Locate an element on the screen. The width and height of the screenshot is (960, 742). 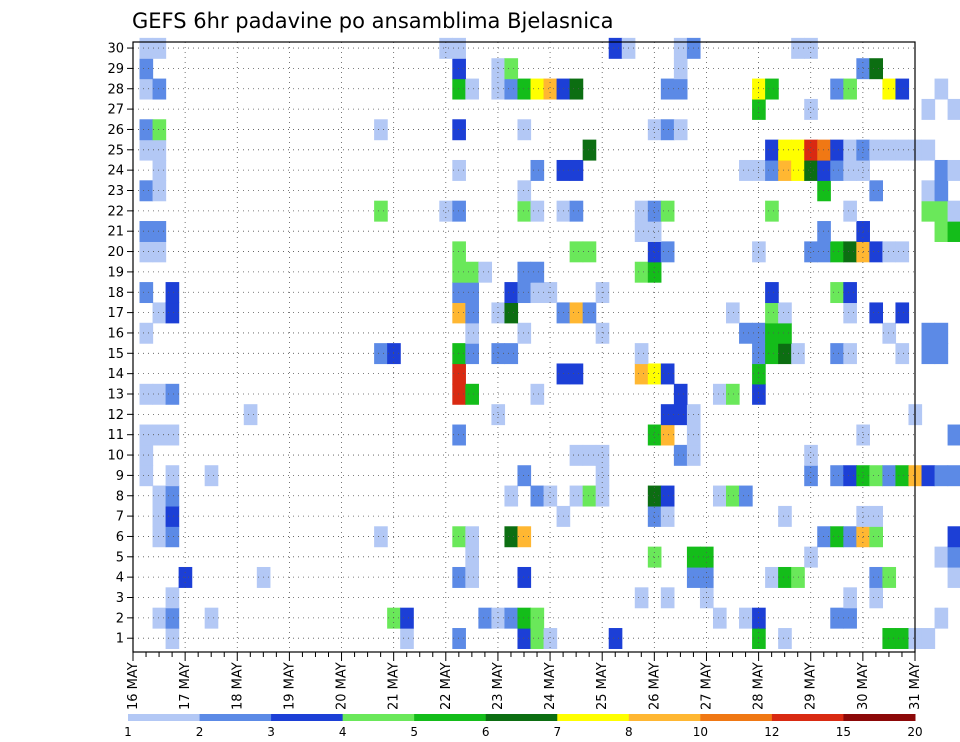
x-tick-label: 17 MAY is located at coordinates (185, 686).